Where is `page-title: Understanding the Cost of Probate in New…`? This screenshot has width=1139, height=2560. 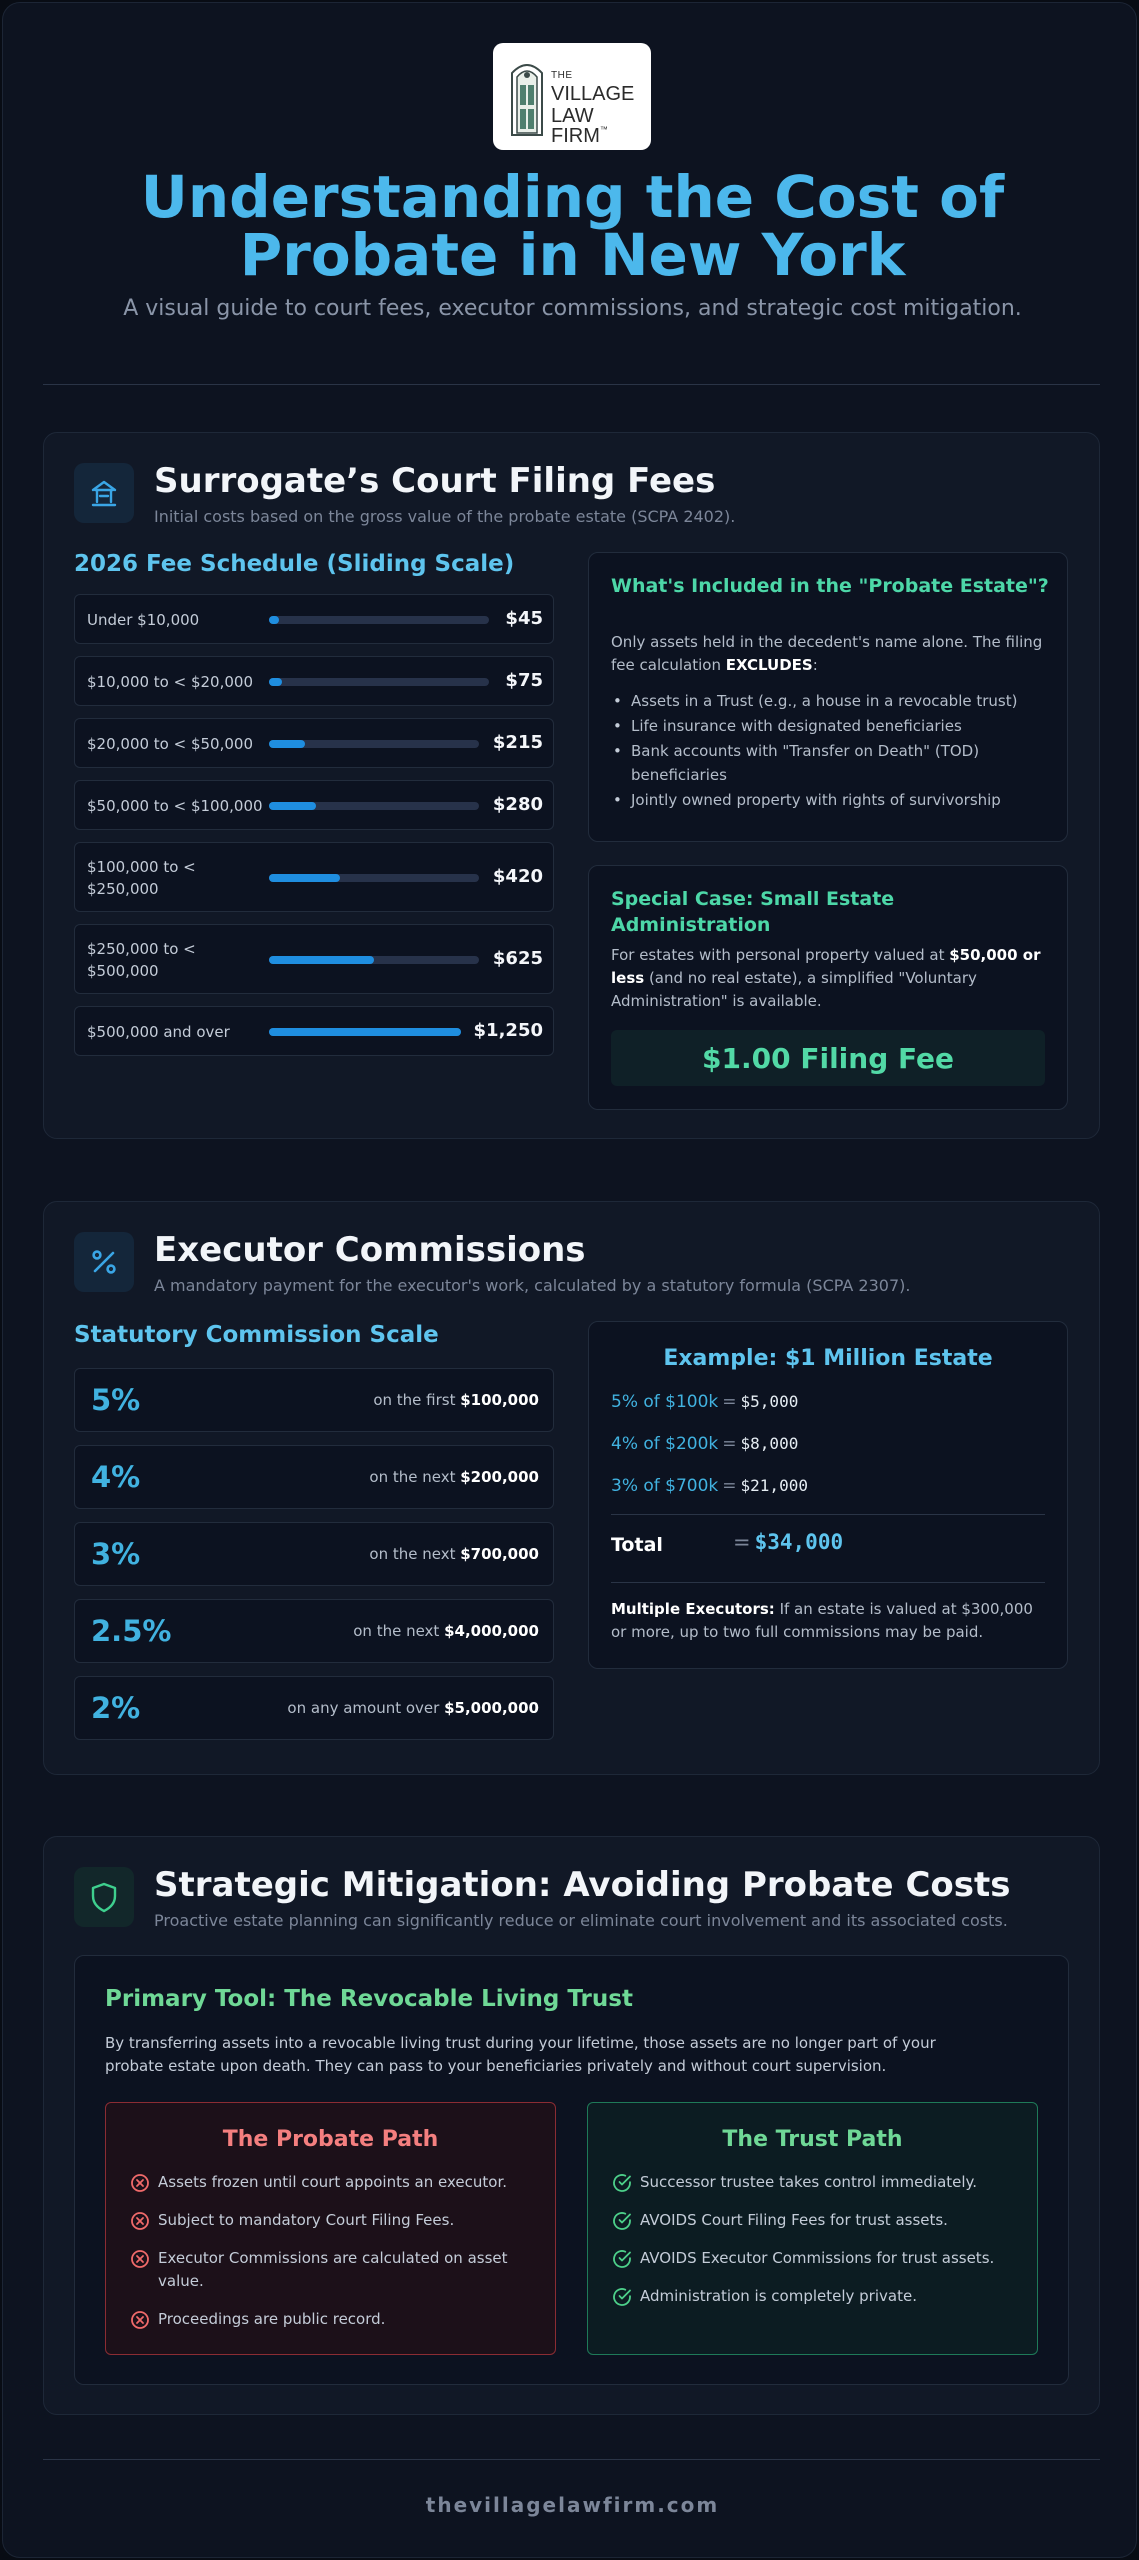
page-title: Understanding the Cost of Probate in New… is located at coordinates (572, 226).